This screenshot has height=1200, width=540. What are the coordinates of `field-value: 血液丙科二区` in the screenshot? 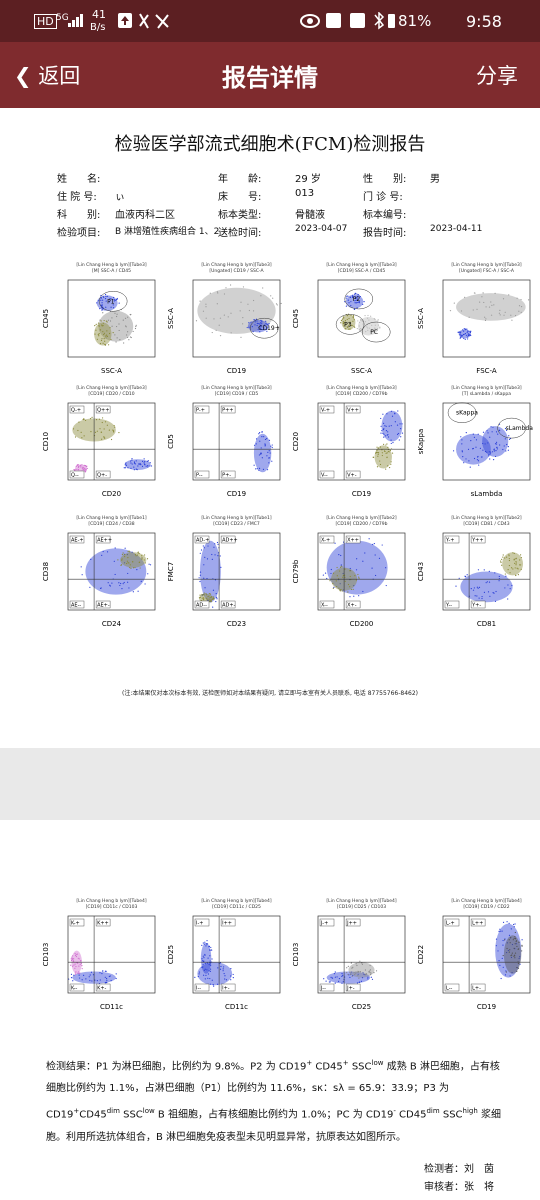 It's located at (145, 215).